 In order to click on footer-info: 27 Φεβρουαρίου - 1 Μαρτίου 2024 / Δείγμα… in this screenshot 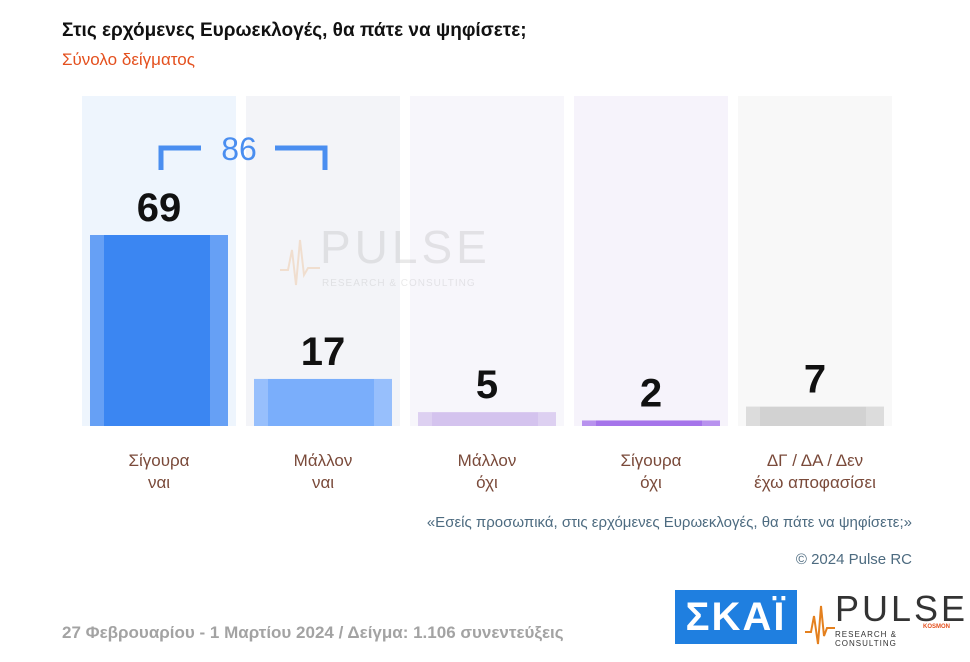, I will do `click(313, 632)`.